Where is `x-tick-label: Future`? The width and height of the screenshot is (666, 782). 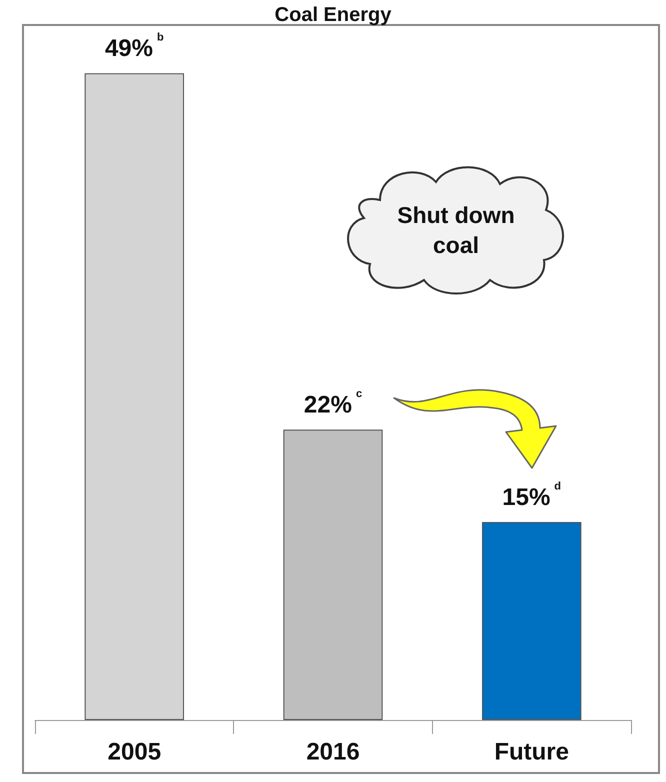
x-tick-label: Future is located at coordinates (532, 752).